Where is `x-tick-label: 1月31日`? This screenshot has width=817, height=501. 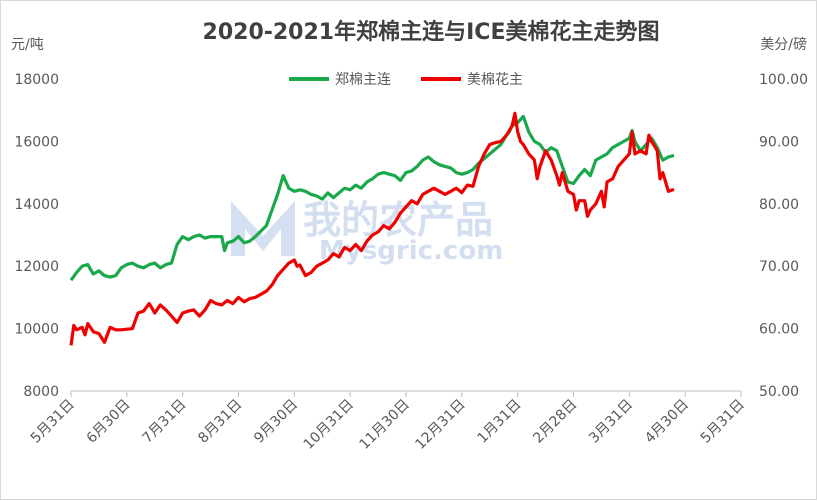 x-tick-label: 1月31日 is located at coordinates (499, 422).